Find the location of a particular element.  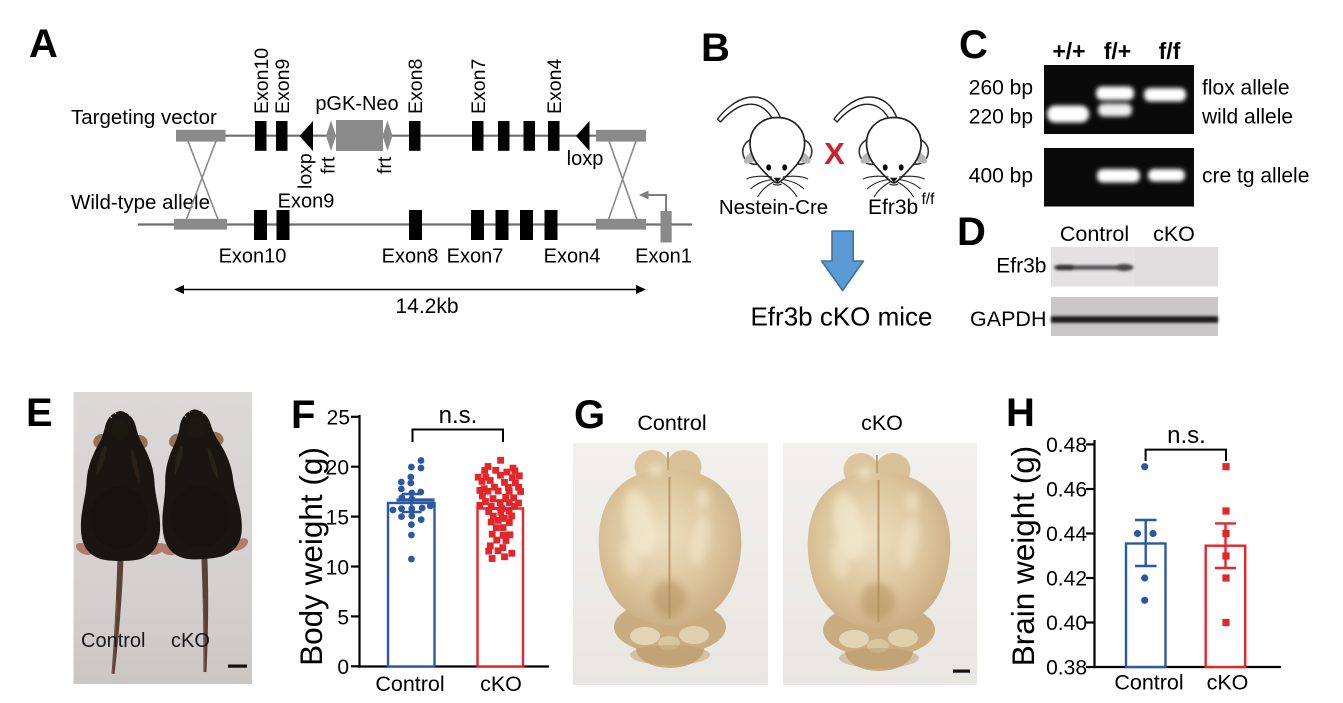

svg-text: Nestein-Cre is located at coordinates (773, 207).